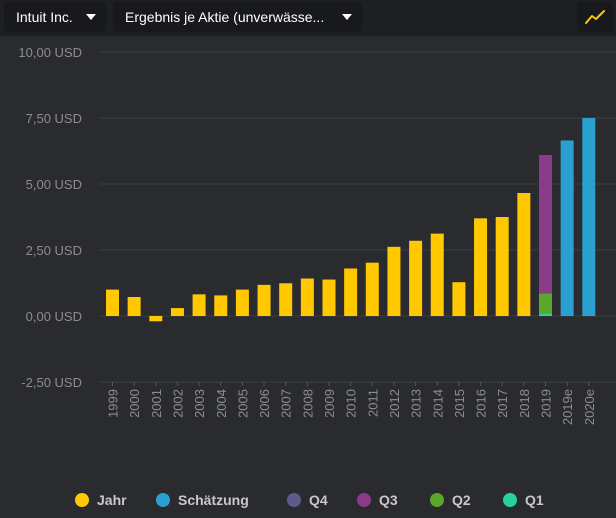 The height and width of the screenshot is (518, 616). Describe the element at coordinates (50, 52) in the screenshot. I see `y-tick-label: 10,00 USD` at that location.